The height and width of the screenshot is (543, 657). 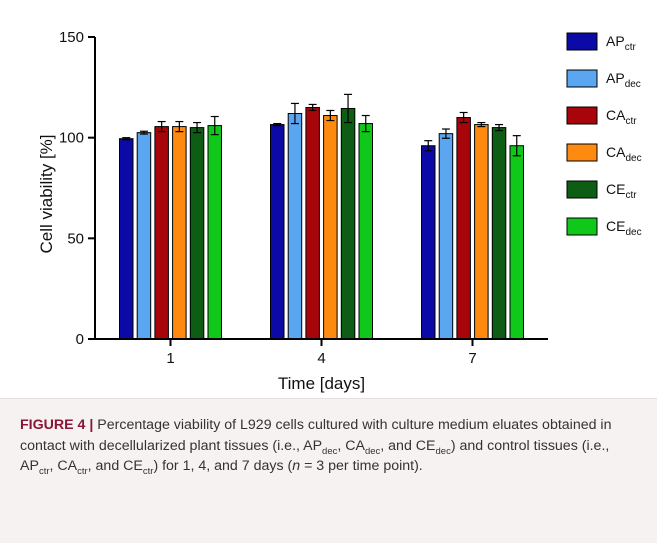 I want to click on legend-label: CActr, so click(x=621, y=117).